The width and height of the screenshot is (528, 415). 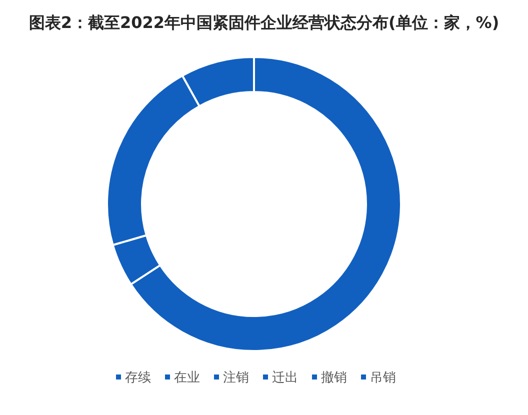 What do you see at coordinates (285, 378) in the screenshot?
I see `legend-label: 迁出` at bounding box center [285, 378].